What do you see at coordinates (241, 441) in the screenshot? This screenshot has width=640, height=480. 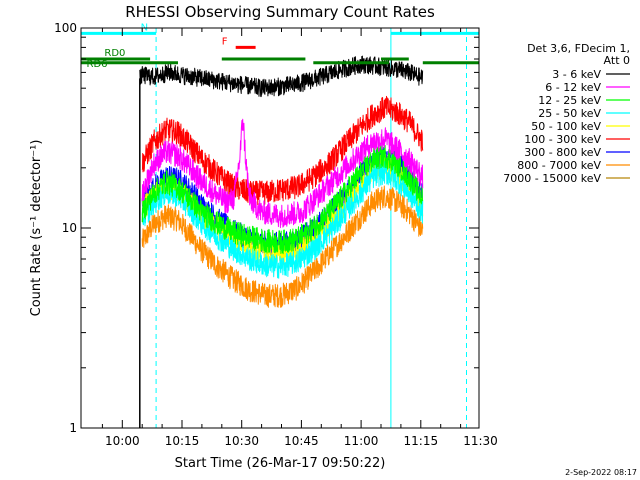 I see `x-tick-label: 10:30` at bounding box center [241, 441].